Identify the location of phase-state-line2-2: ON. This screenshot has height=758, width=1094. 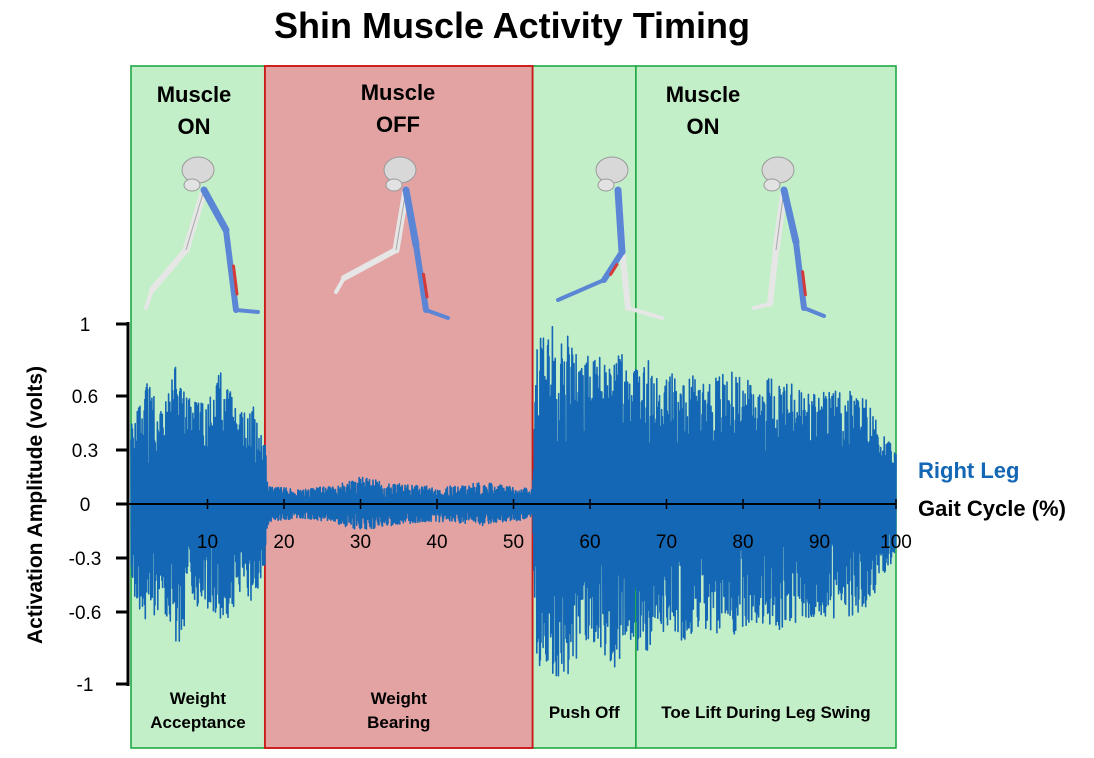
(703, 126).